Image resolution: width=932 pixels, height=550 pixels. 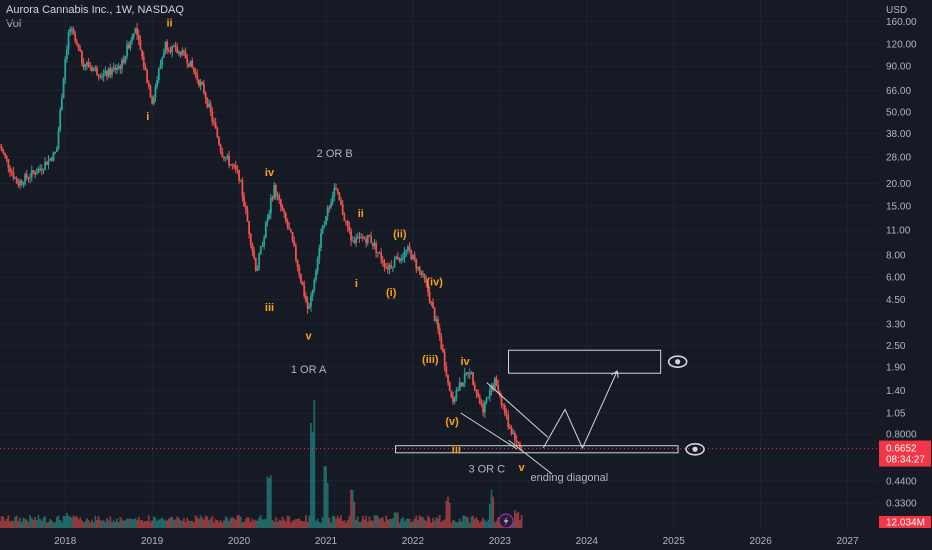 What do you see at coordinates (896, 10) in the screenshot?
I see `currency-label: USD` at bounding box center [896, 10].